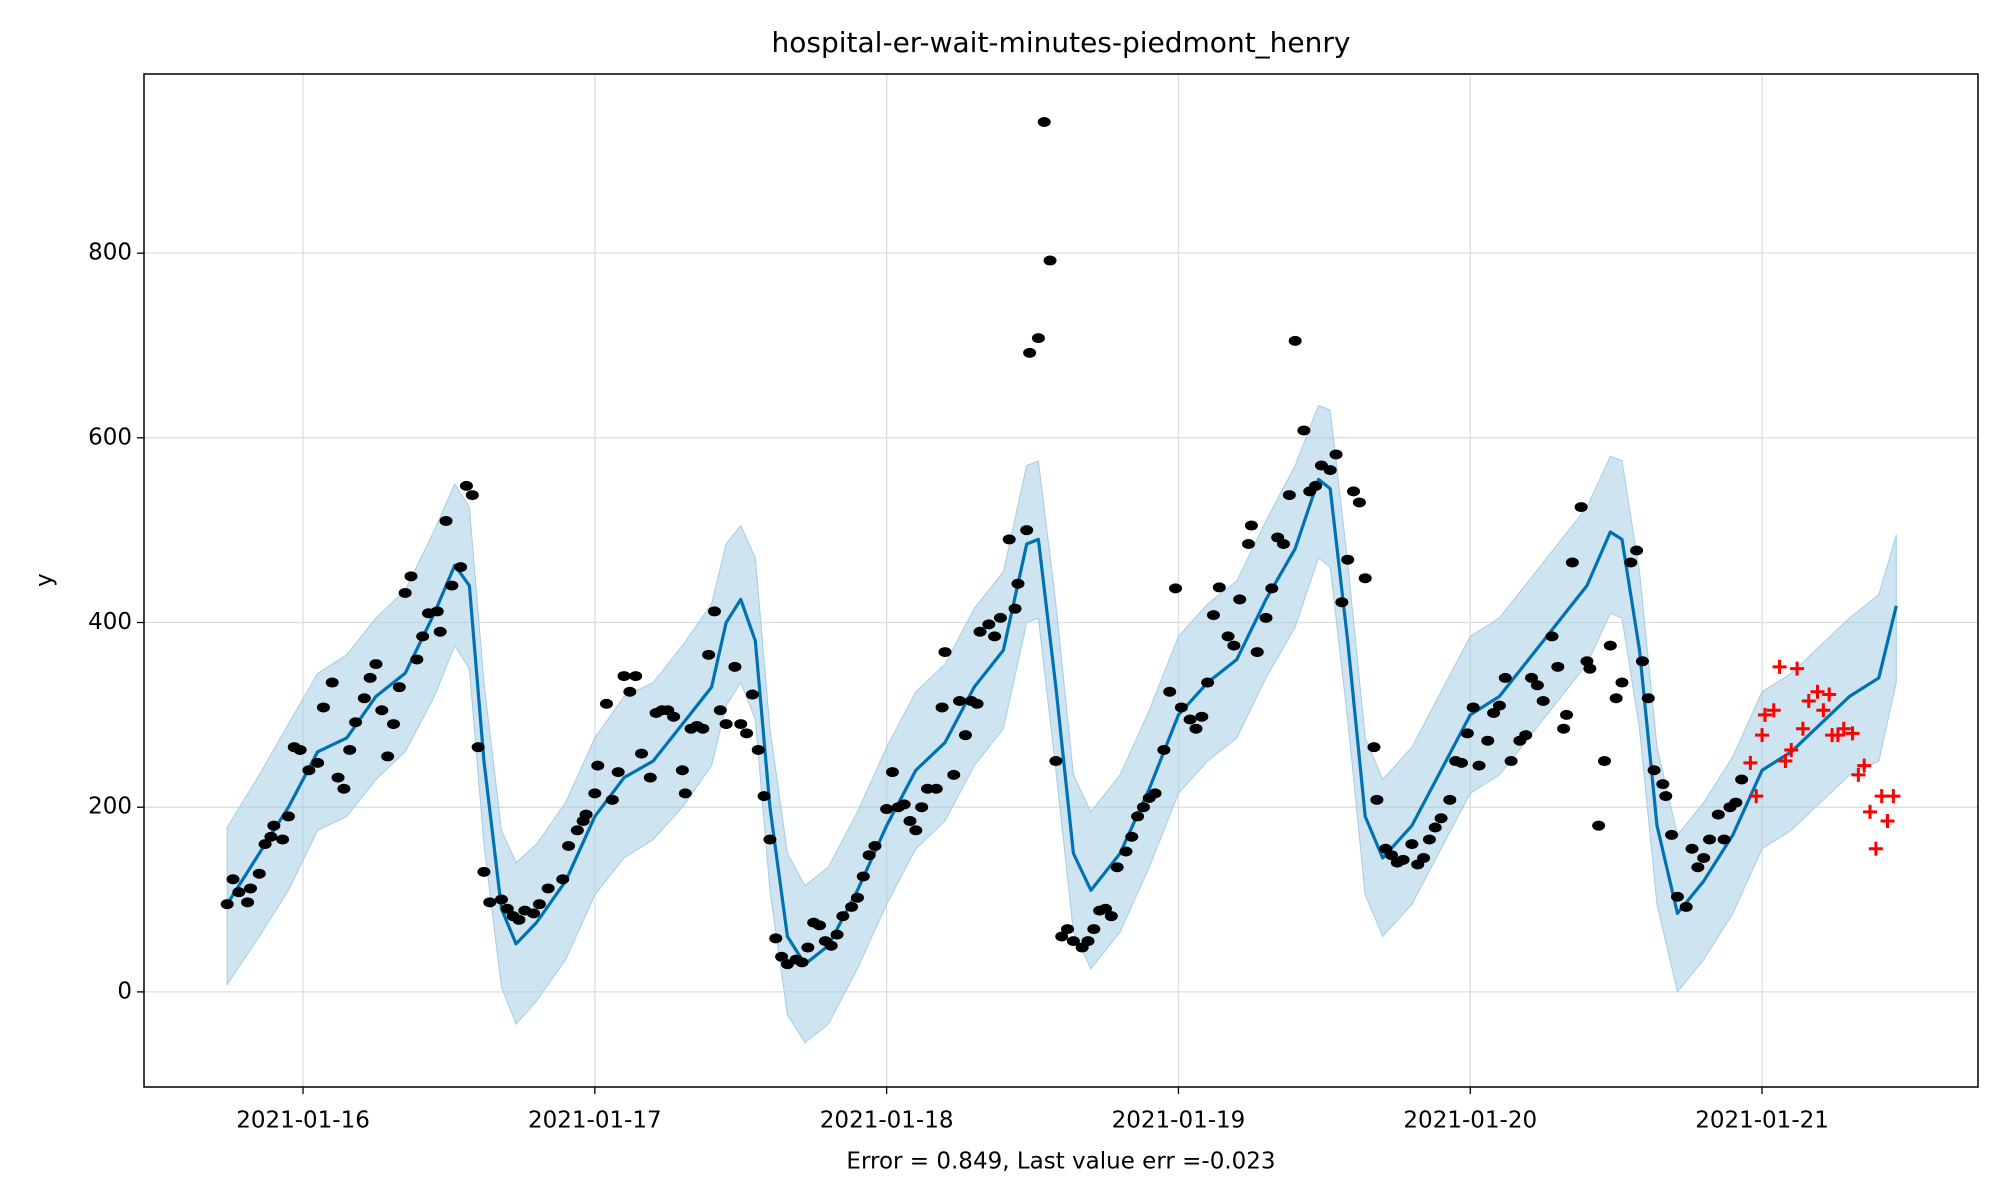  I want to click on y-tick-label: 200, so click(110, 807).